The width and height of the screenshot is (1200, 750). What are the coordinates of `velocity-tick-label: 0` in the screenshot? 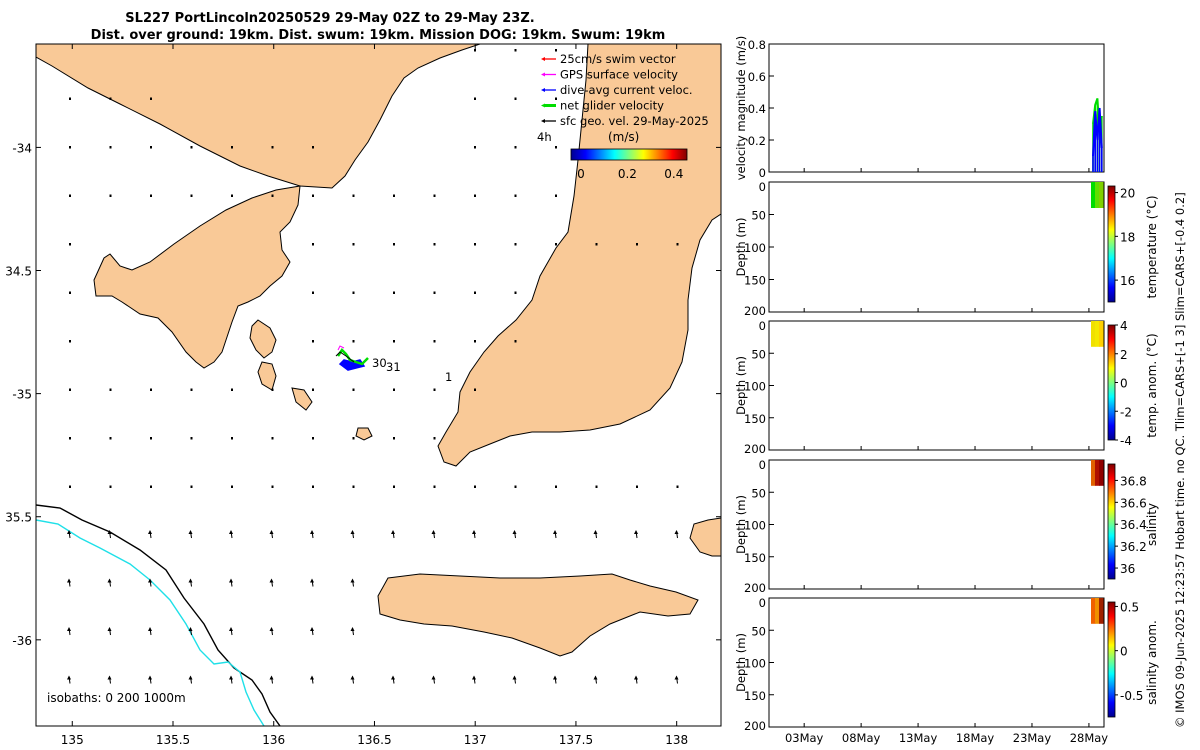 It's located at (762, 173).